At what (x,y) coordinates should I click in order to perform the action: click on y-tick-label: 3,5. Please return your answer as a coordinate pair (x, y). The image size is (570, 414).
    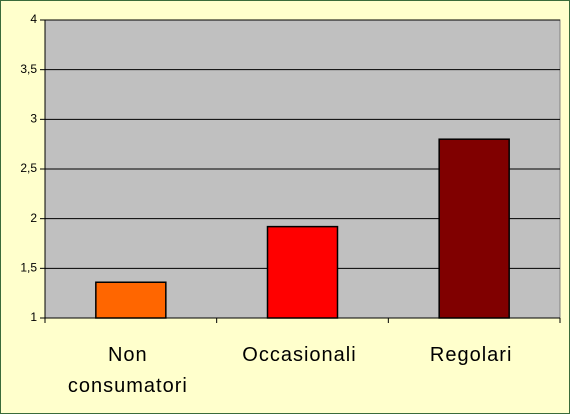
    Looking at the image, I should click on (28, 69).